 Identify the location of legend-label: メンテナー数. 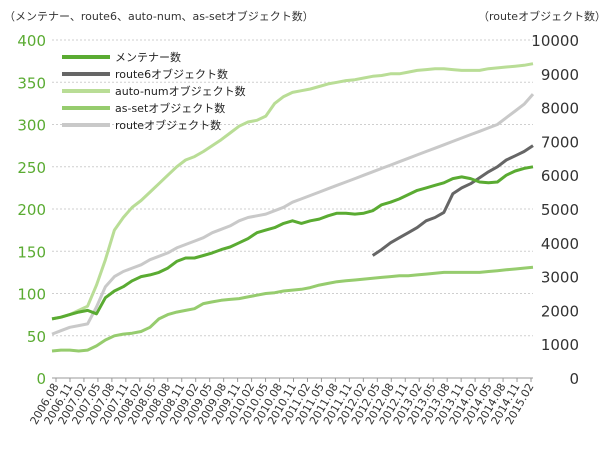
(148, 57).